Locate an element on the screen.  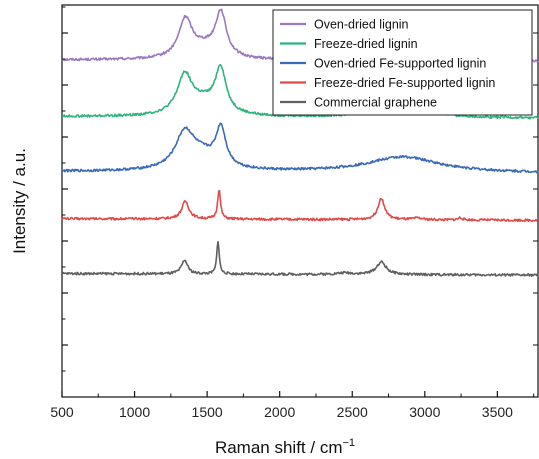
x-axis-title-superscript: −1 is located at coordinates (349, 443).